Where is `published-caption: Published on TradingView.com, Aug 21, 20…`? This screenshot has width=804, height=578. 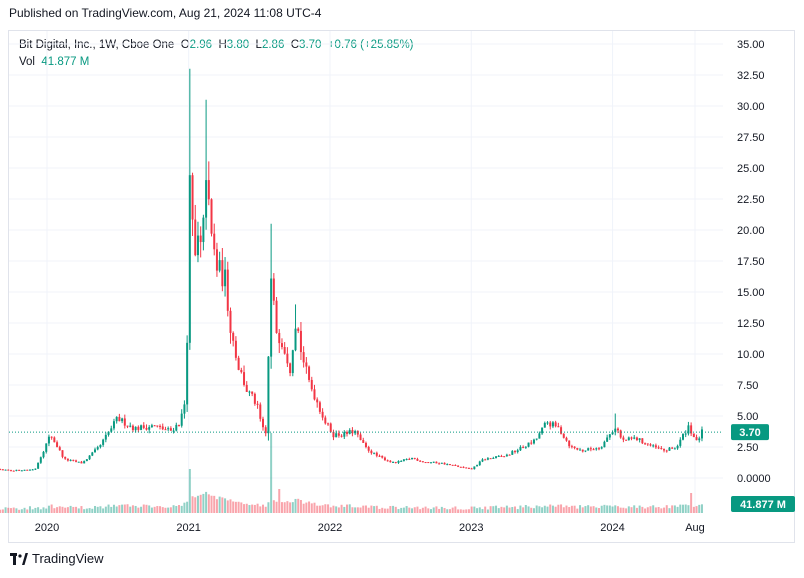
published-caption: Published on TradingView.com, Aug 21, 20… is located at coordinates (165, 13).